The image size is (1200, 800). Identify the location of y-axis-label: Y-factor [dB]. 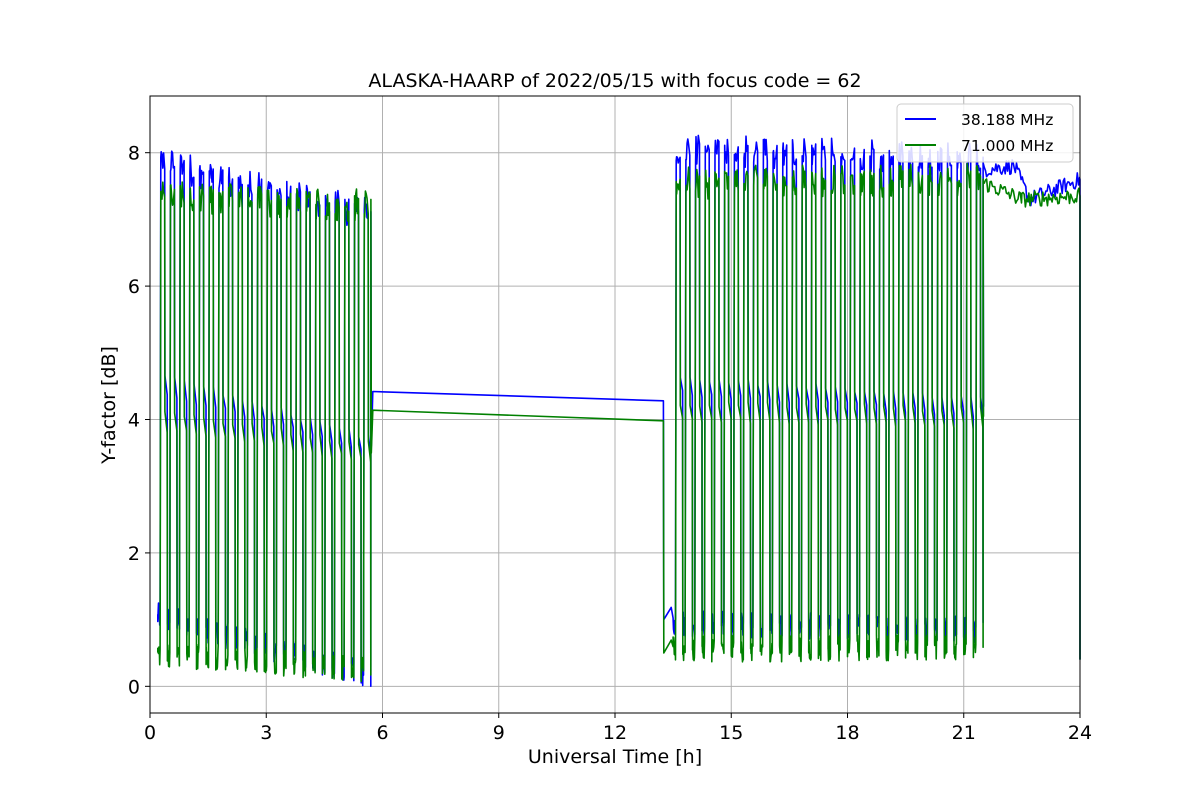
(109, 405).